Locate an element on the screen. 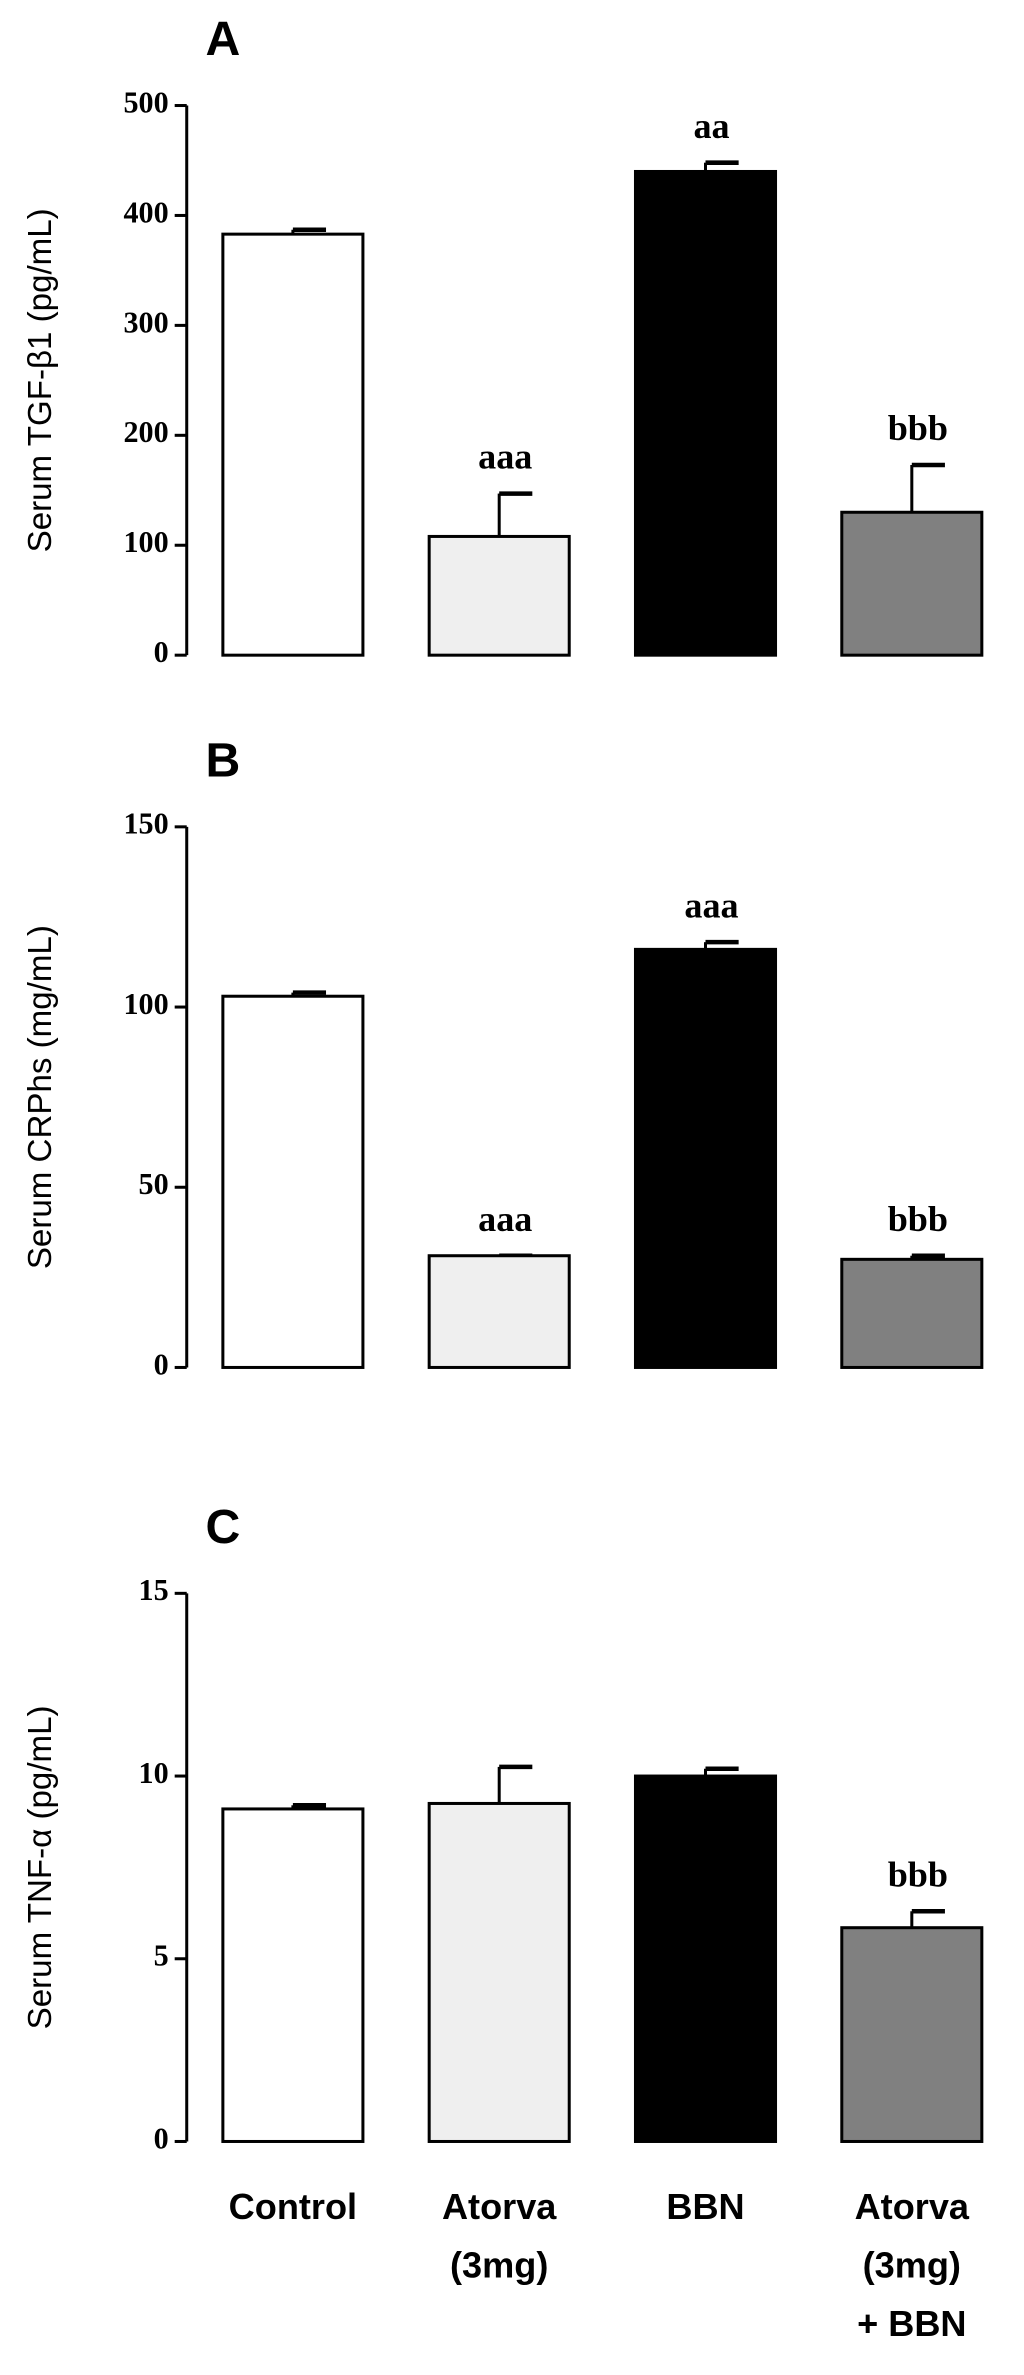 This screenshot has height=2375, width=1024. y-tick-label: 5 is located at coordinates (161, 1956).